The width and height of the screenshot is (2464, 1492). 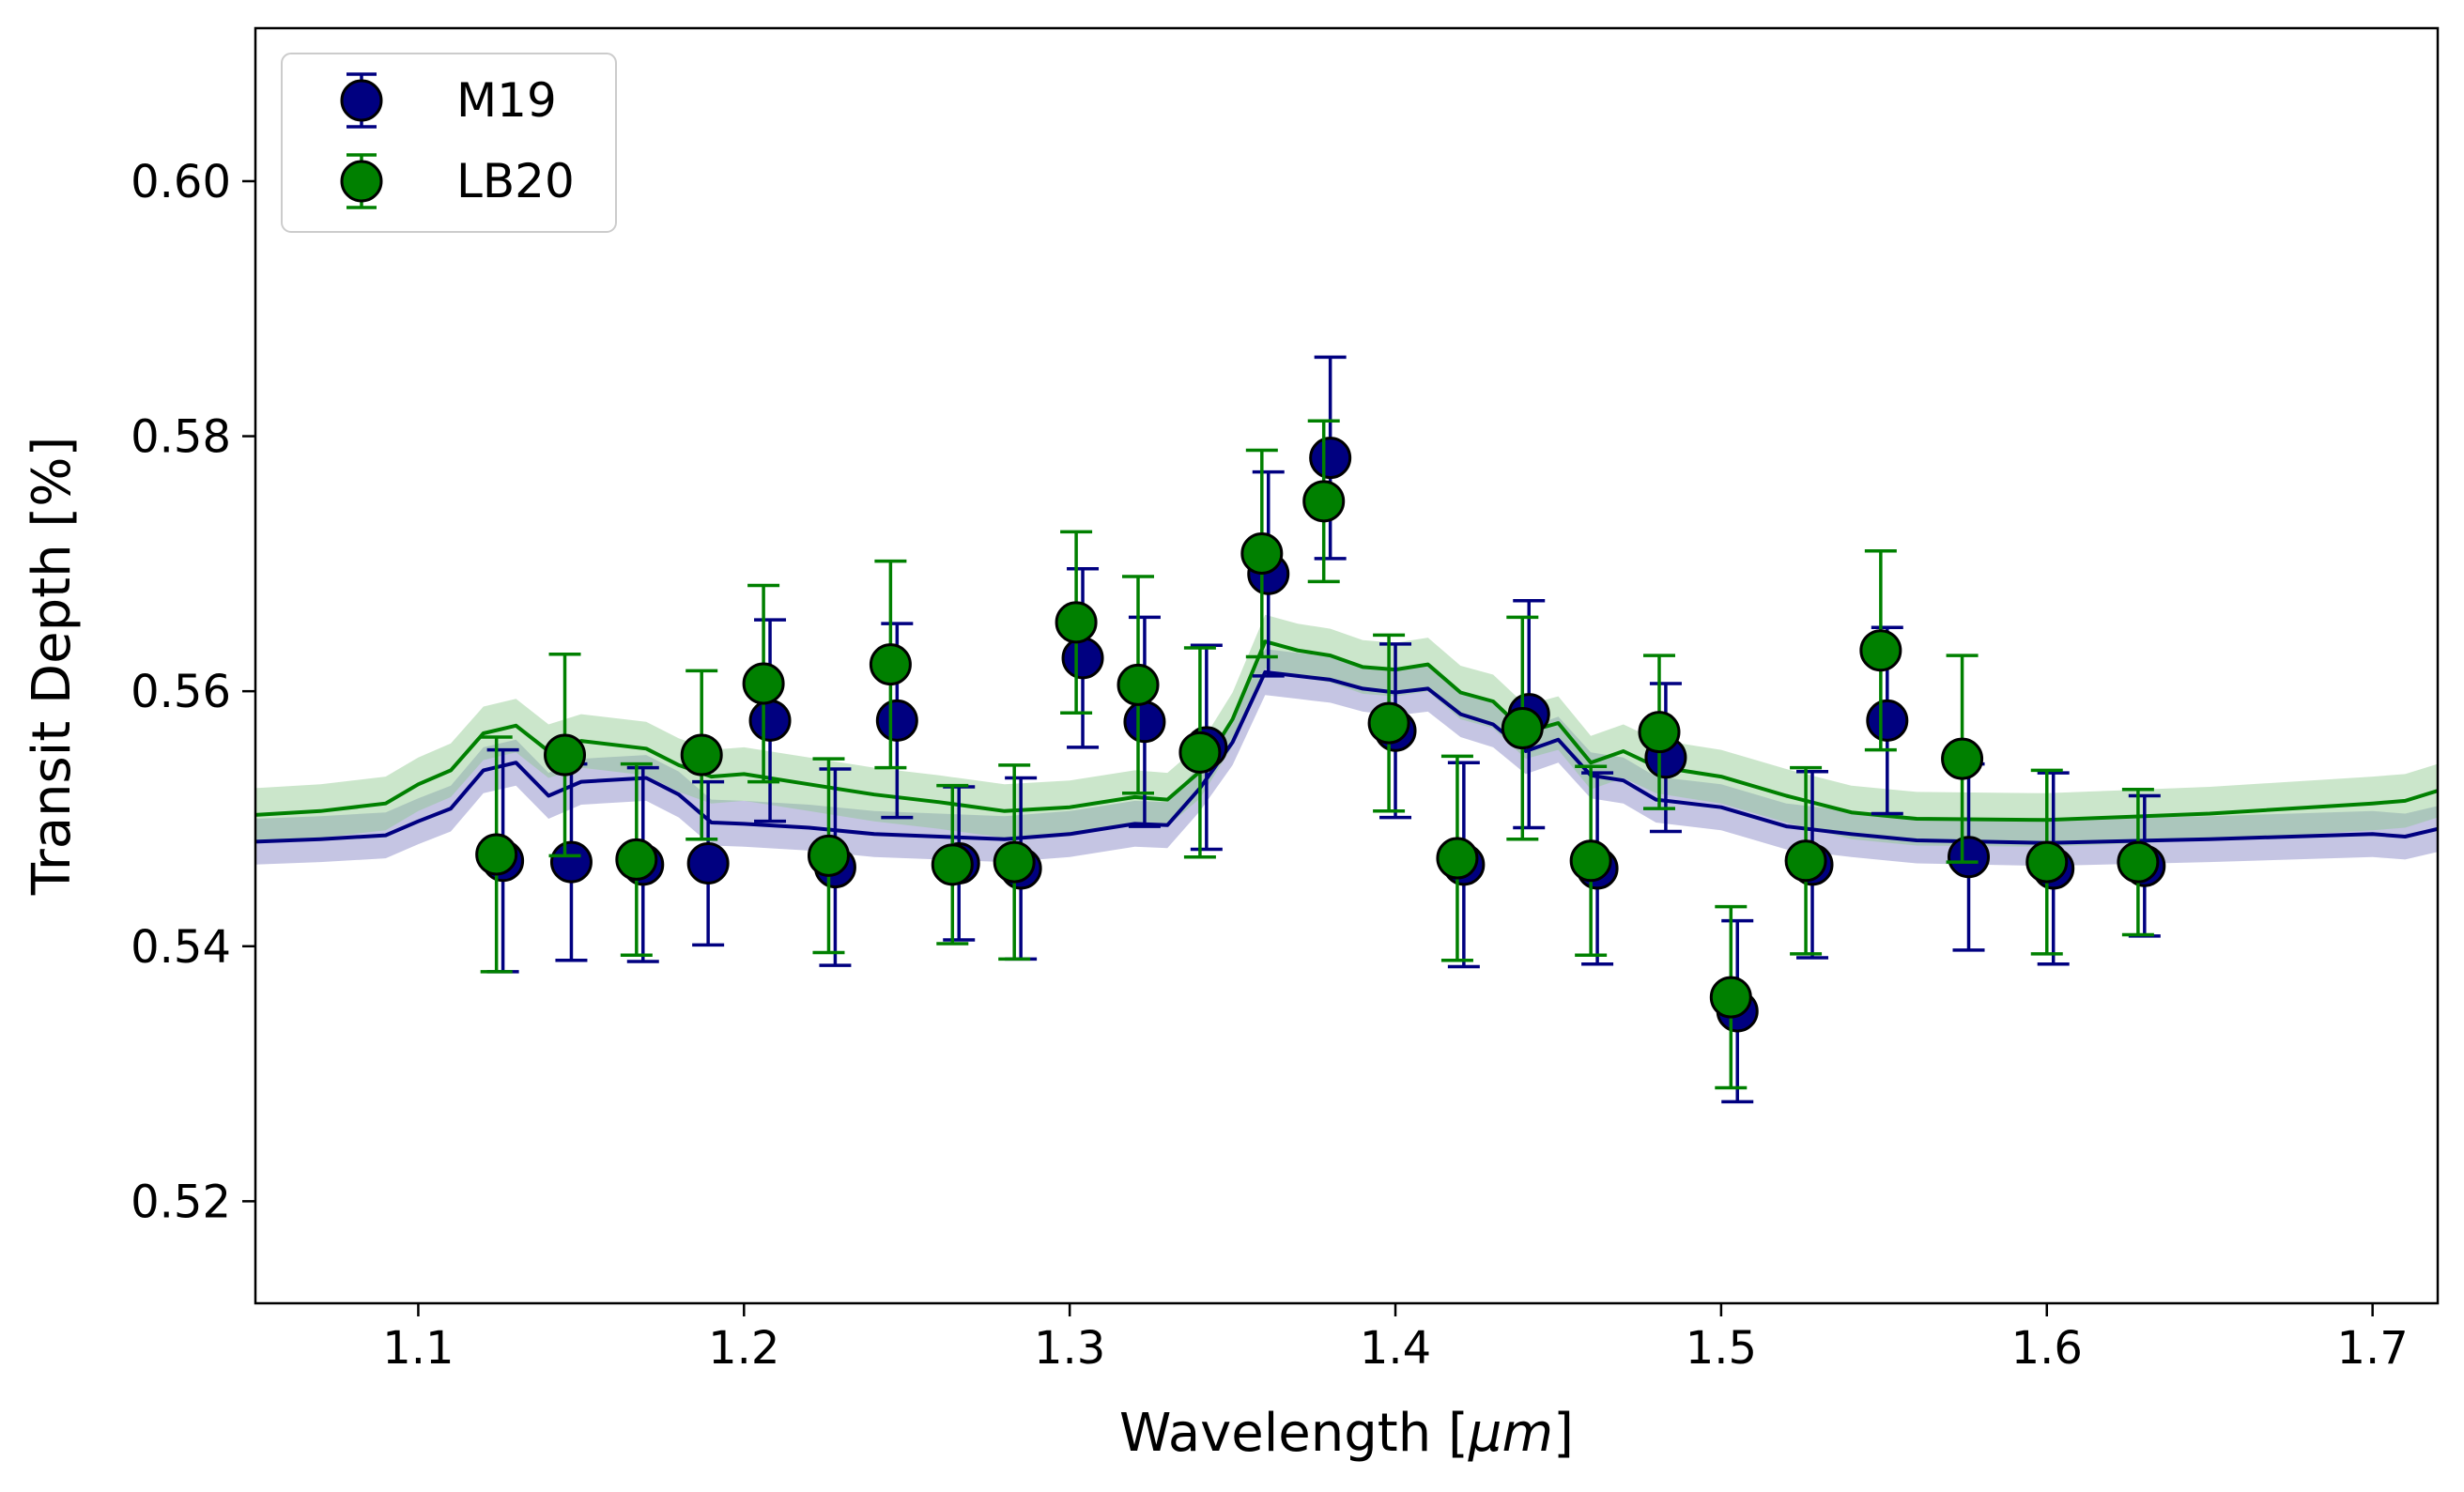 What do you see at coordinates (1395, 1348) in the screenshot?
I see `x-tick-label: 1.4` at bounding box center [1395, 1348].